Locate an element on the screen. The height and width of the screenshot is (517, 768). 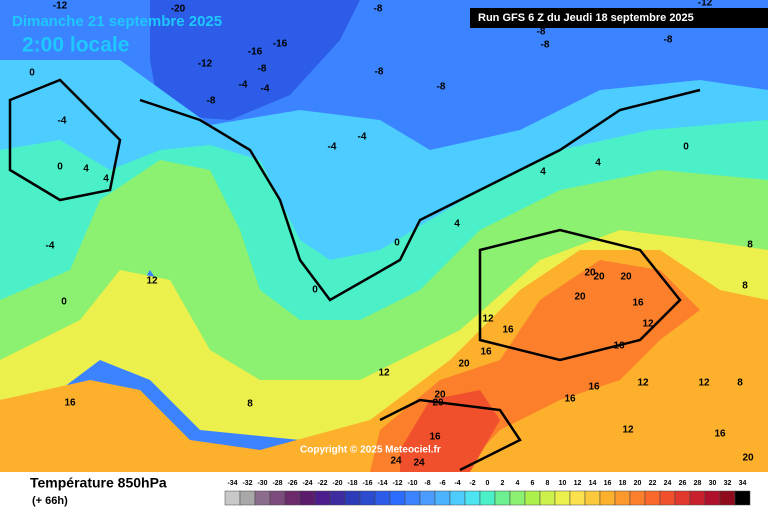
scale-tick-label: 34 is located at coordinates (743, 483).